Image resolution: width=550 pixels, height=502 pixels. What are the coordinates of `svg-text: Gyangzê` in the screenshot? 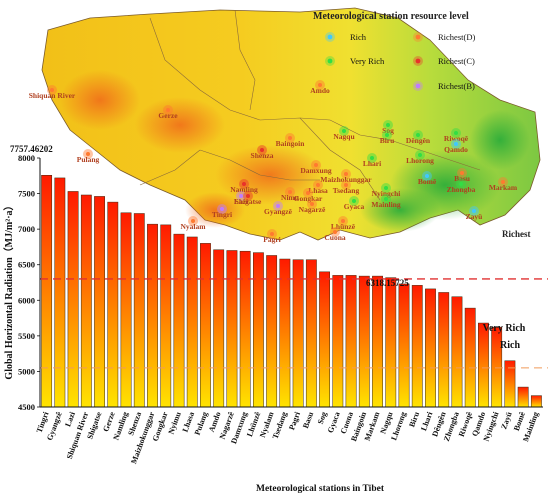 It's located at (278, 211).